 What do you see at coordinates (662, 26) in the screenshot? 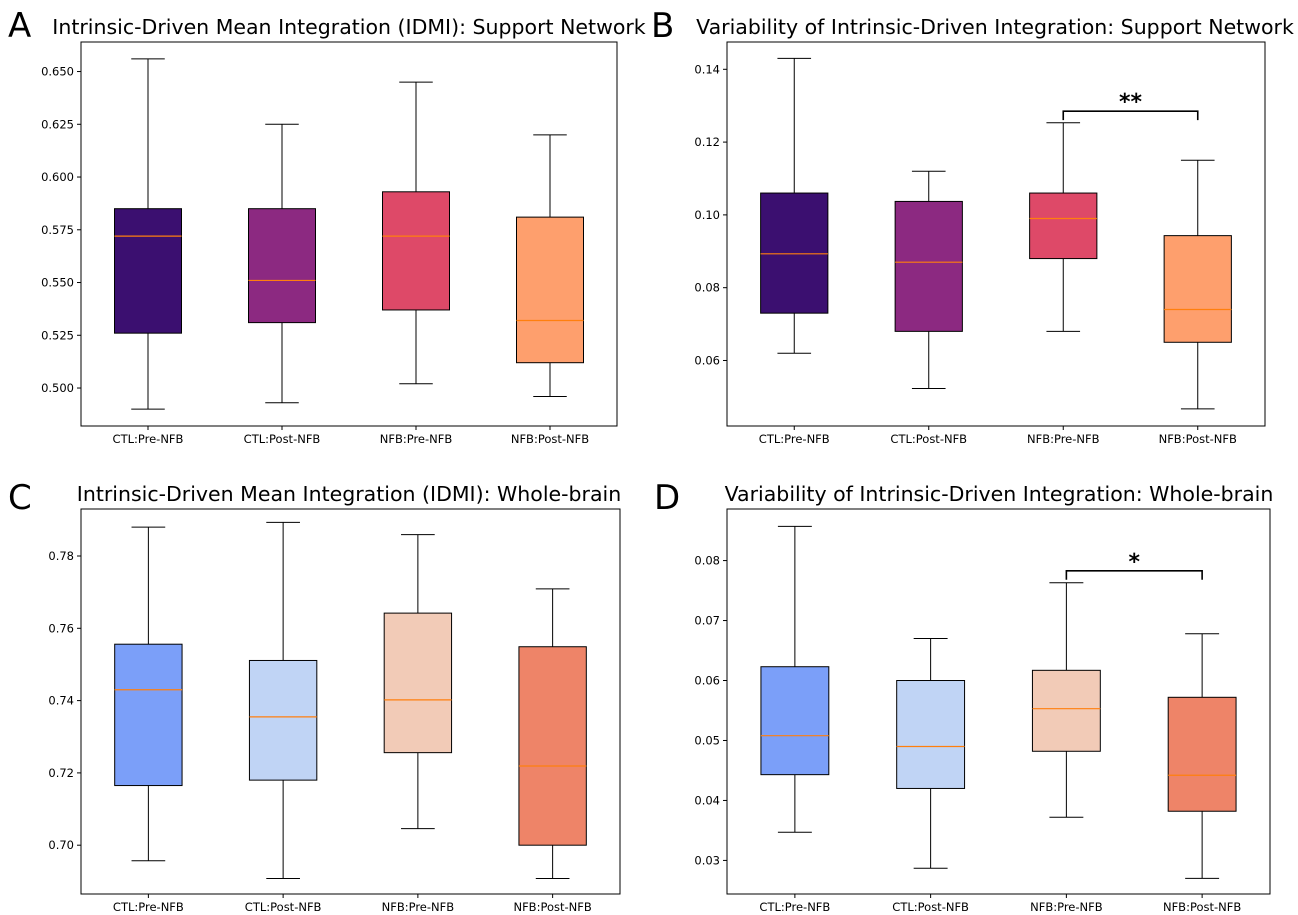
I see `panel-letter-b: B` at bounding box center [662, 26].